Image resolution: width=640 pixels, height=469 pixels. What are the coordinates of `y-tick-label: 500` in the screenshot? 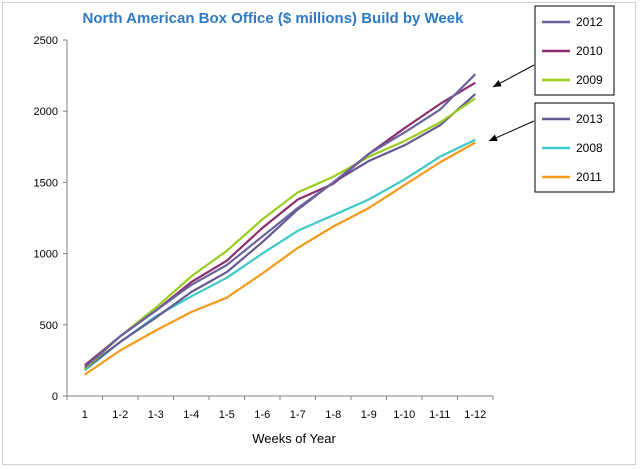 It's located at (49, 326).